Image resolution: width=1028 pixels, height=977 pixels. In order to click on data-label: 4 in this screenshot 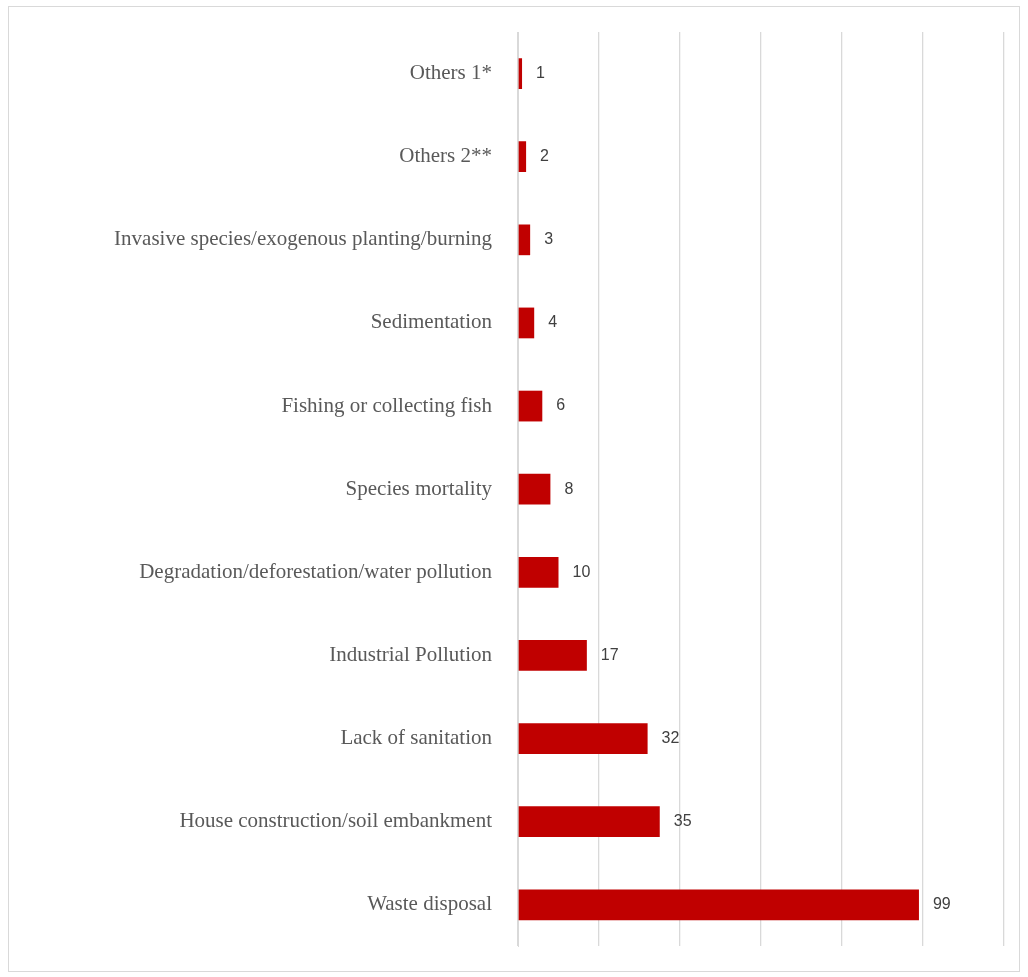, I will do `click(553, 322)`.